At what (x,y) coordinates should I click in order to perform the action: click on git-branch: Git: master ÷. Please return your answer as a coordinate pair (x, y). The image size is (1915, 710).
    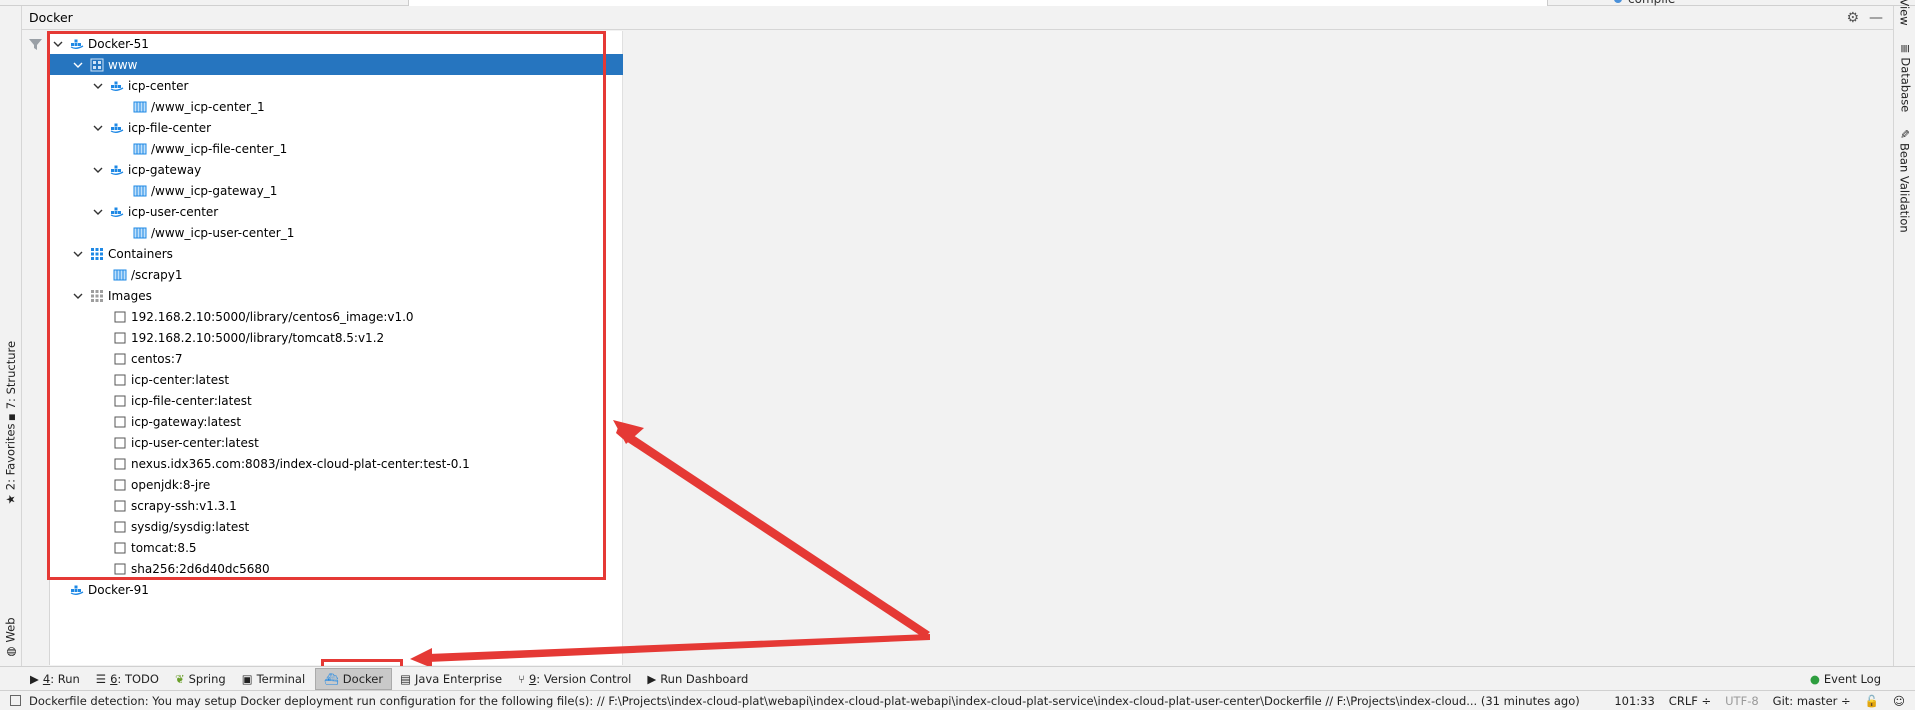
    Looking at the image, I should click on (1811, 700).